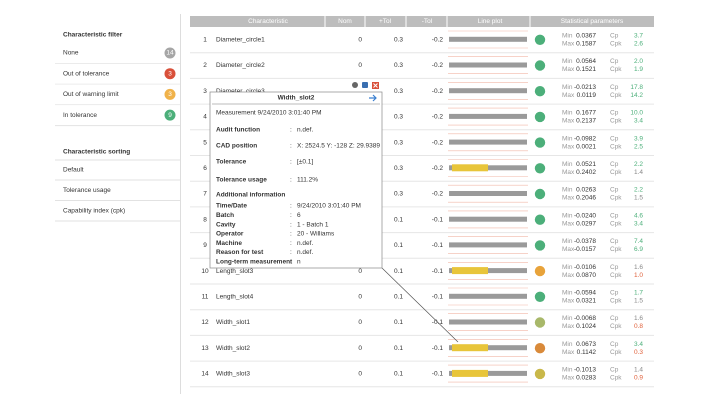  I want to click on count-badge, so click(170, 53).